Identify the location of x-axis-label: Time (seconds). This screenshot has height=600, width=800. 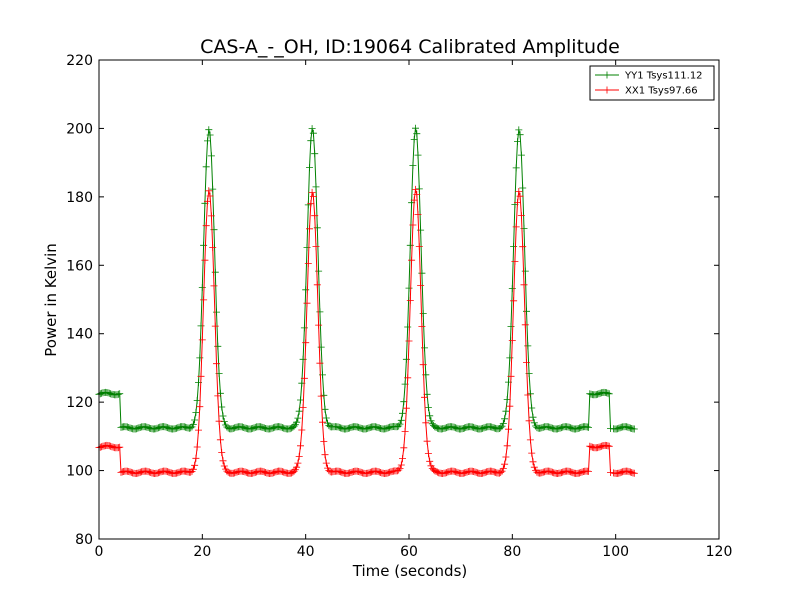
(410, 571).